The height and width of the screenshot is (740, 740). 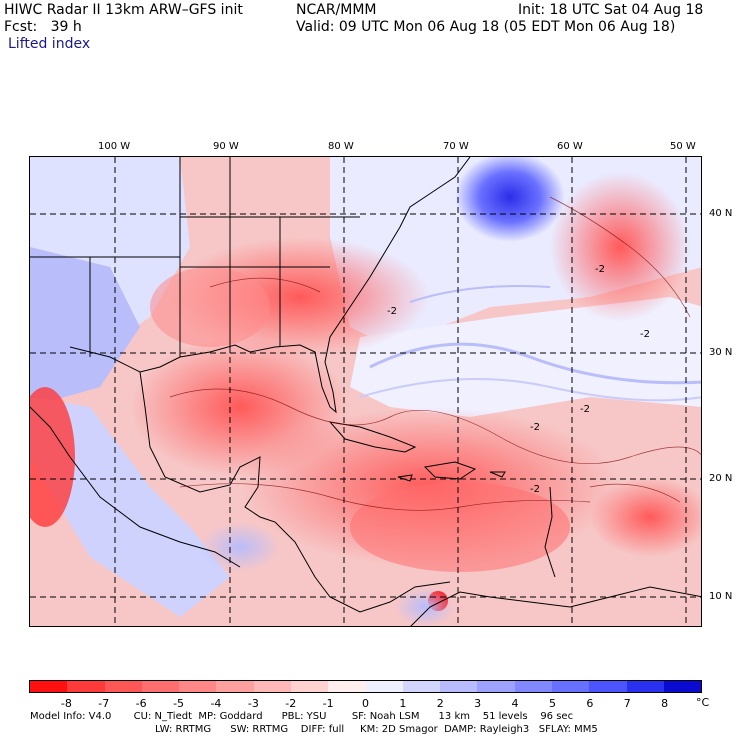 I want to click on northeast-stable-maximum, so click(x=510, y=199).